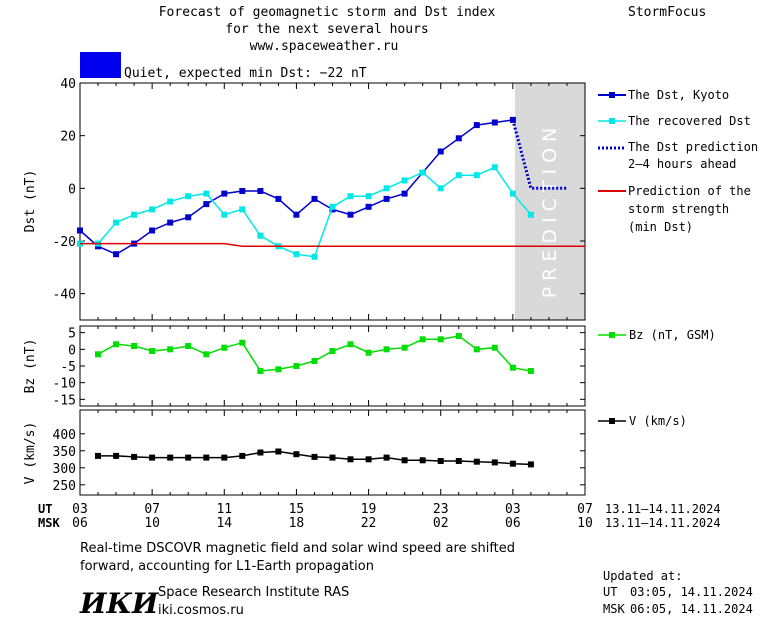  Describe the element at coordinates (642, 576) in the screenshot. I see `updated-label: Updated at:` at that location.